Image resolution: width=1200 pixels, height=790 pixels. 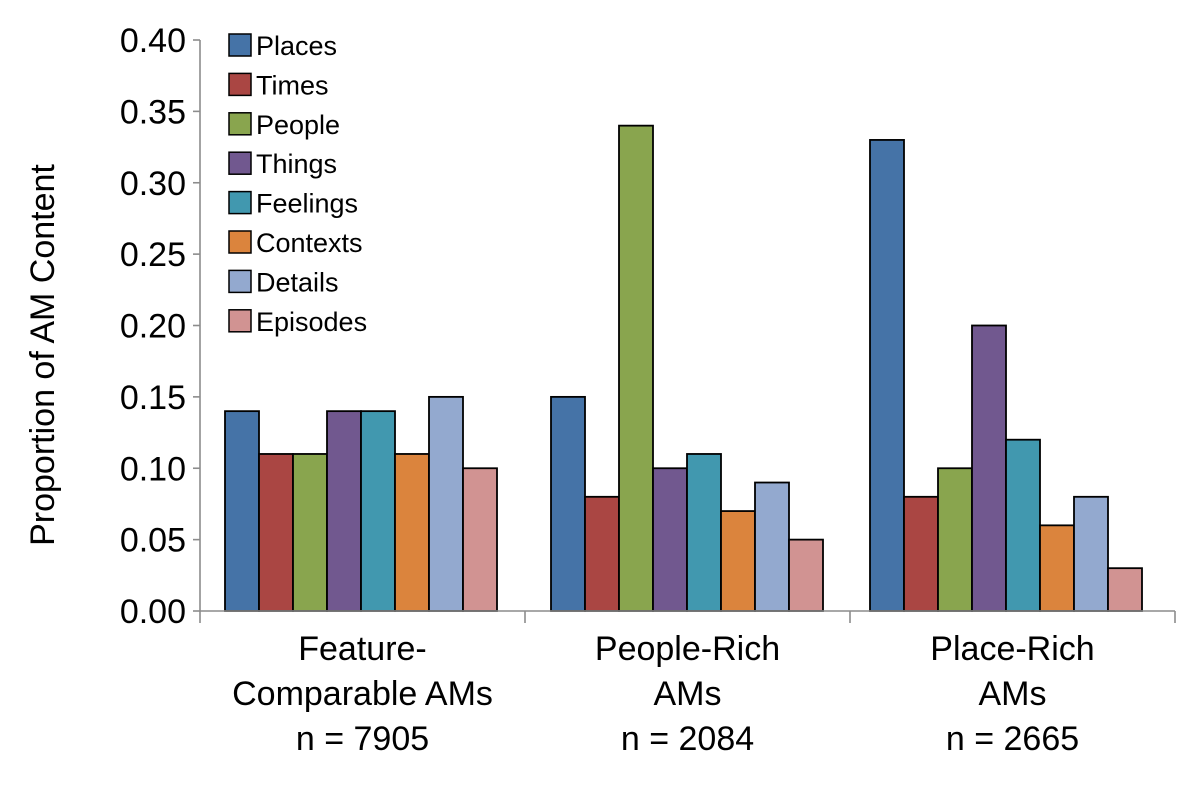 I want to click on y-tick-label: 0.40, so click(x=153, y=41).